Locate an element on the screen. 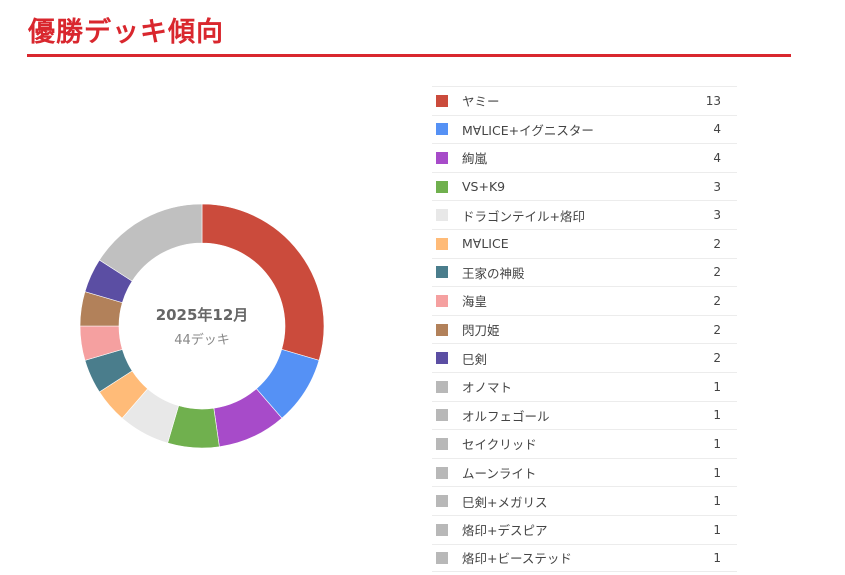  legend-label: M∀LICE+イグニスター is located at coordinates (528, 130).